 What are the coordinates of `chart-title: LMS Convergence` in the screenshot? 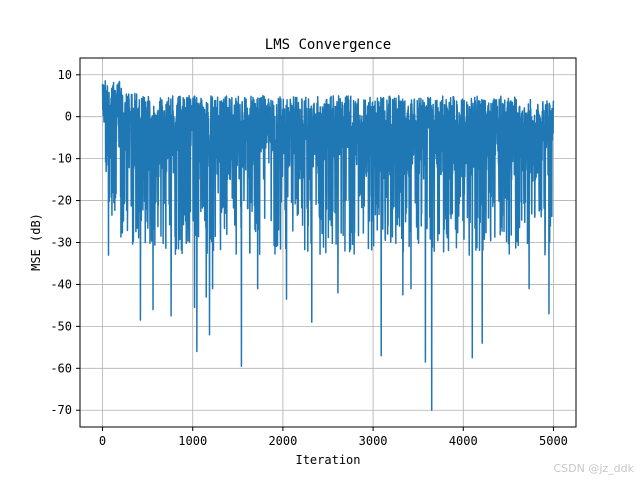 It's located at (328, 45).